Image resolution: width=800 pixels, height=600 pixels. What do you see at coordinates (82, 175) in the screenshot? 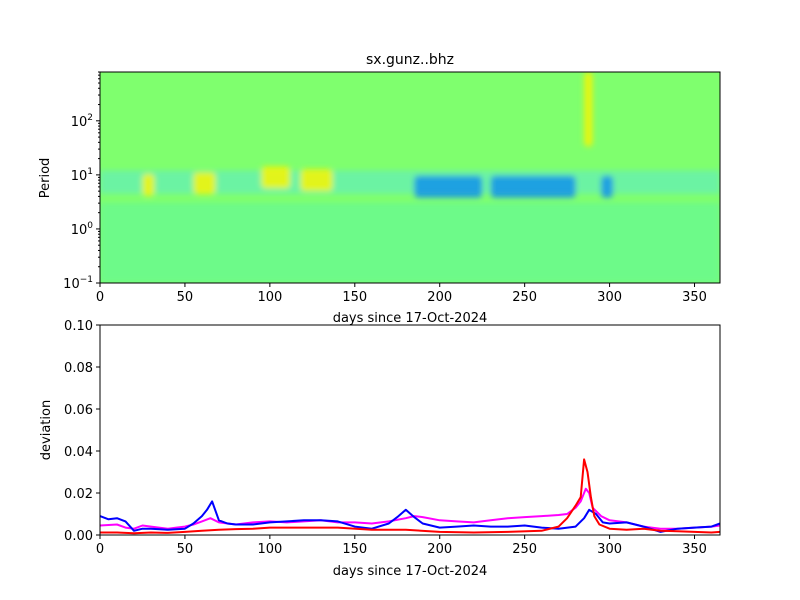
I see `spectrogram-y-tick-label: 10¹` at bounding box center [82, 175].